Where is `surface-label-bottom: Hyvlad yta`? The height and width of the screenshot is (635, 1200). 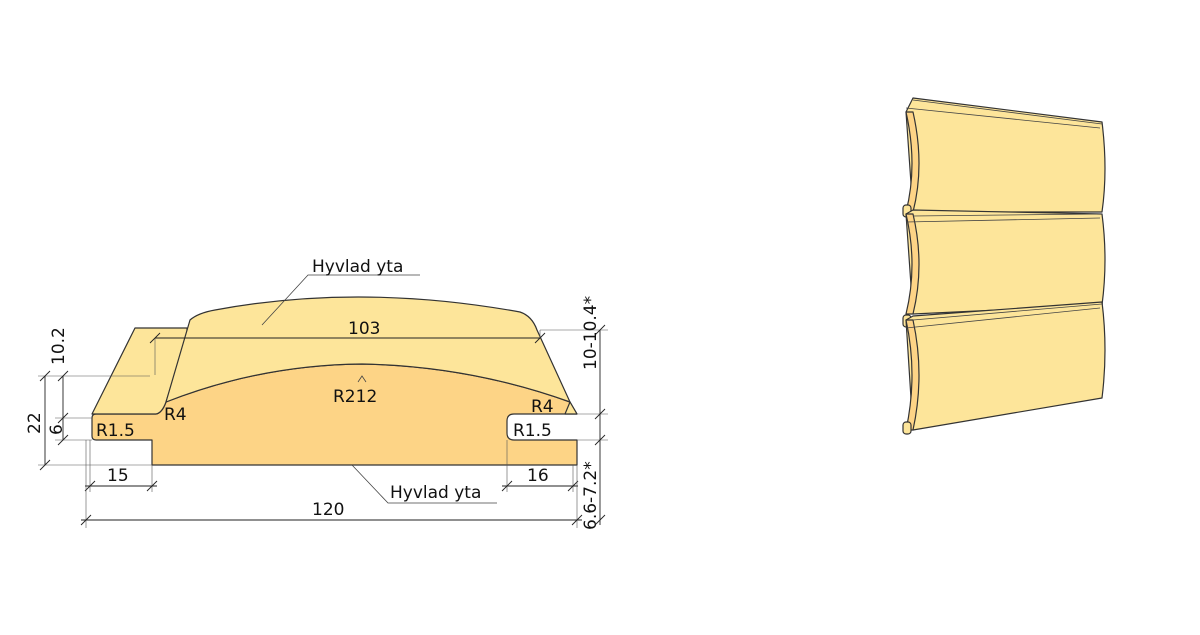 surface-label-bottom: Hyvlad yta is located at coordinates (435, 493).